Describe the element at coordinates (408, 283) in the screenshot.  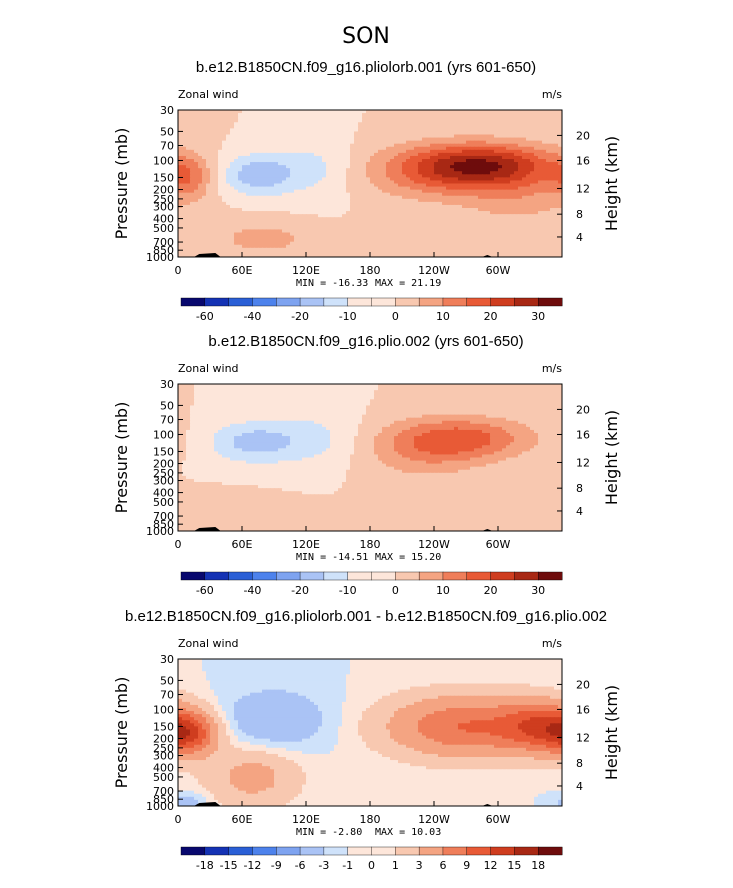
I see `max-label: MAX = 21.19` at that location.